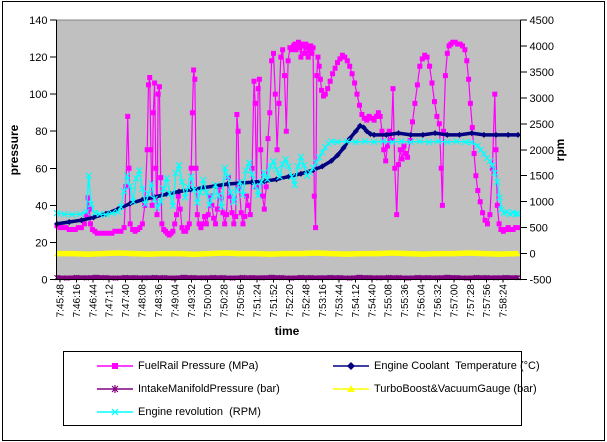  Describe the element at coordinates (41, 243) in the screenshot. I see `svg-text: 20` at that location.